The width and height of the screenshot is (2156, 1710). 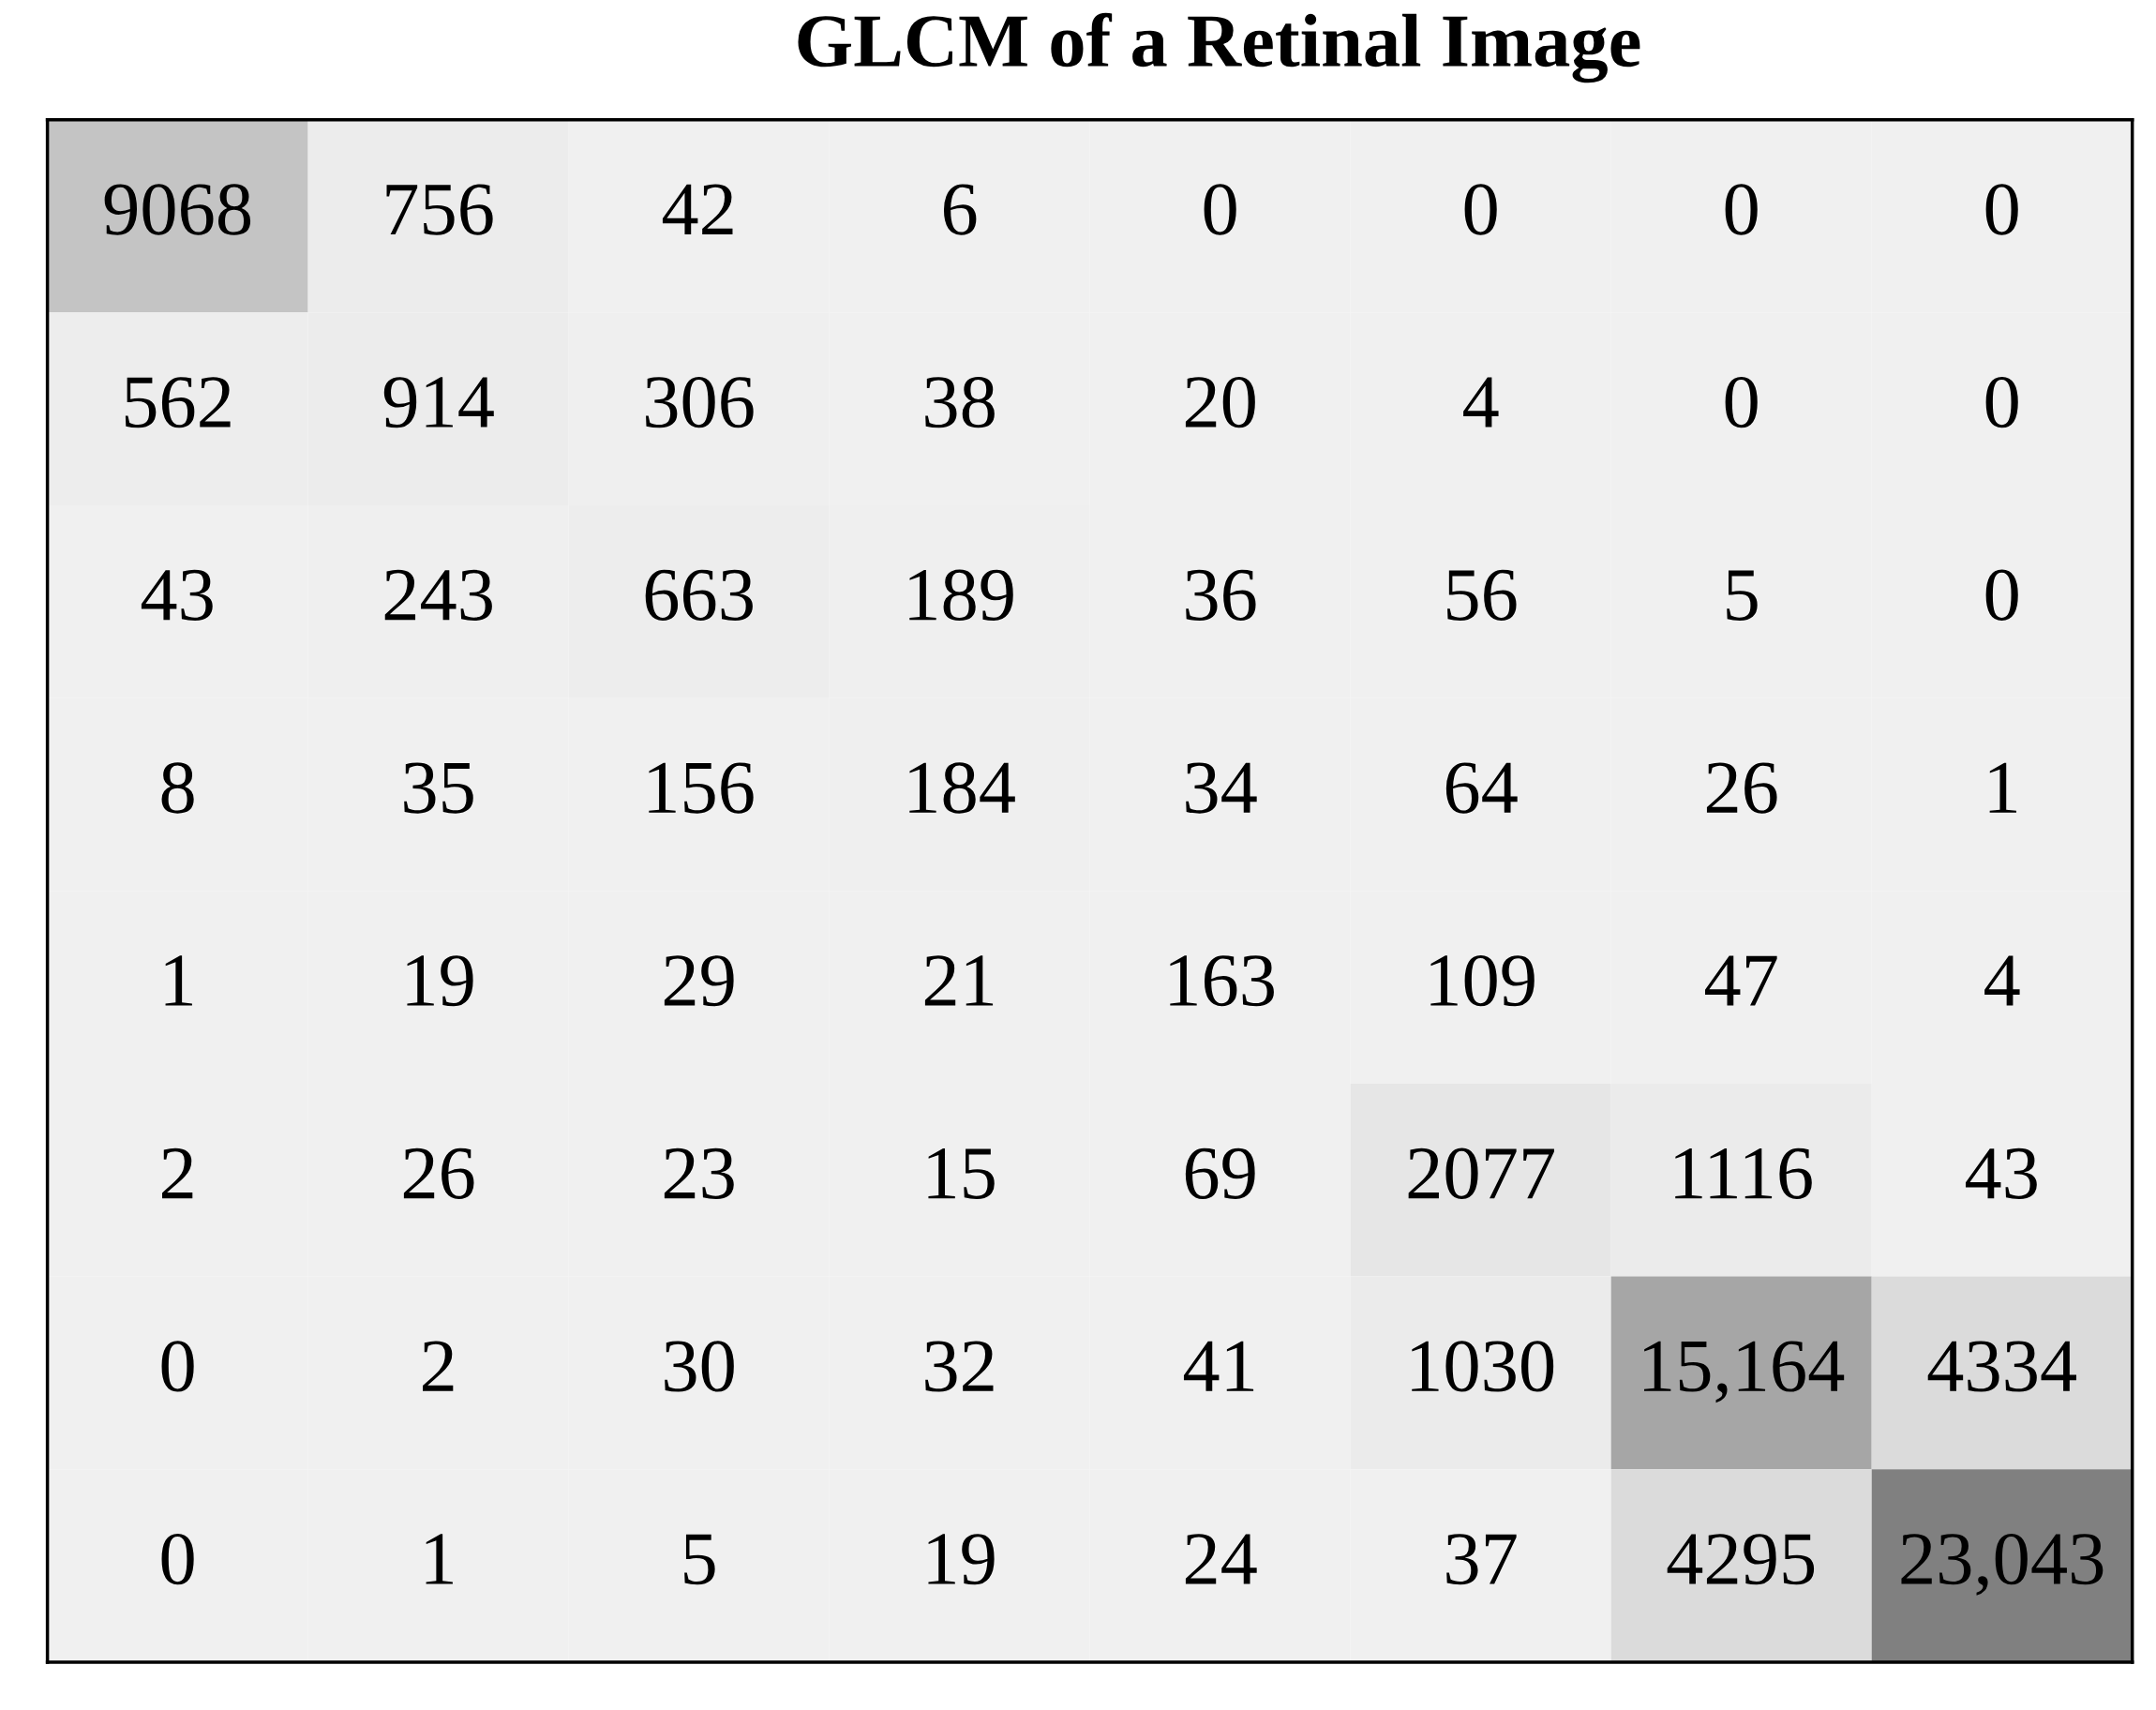 I want to click on data-label: 109, so click(x=1482, y=980).